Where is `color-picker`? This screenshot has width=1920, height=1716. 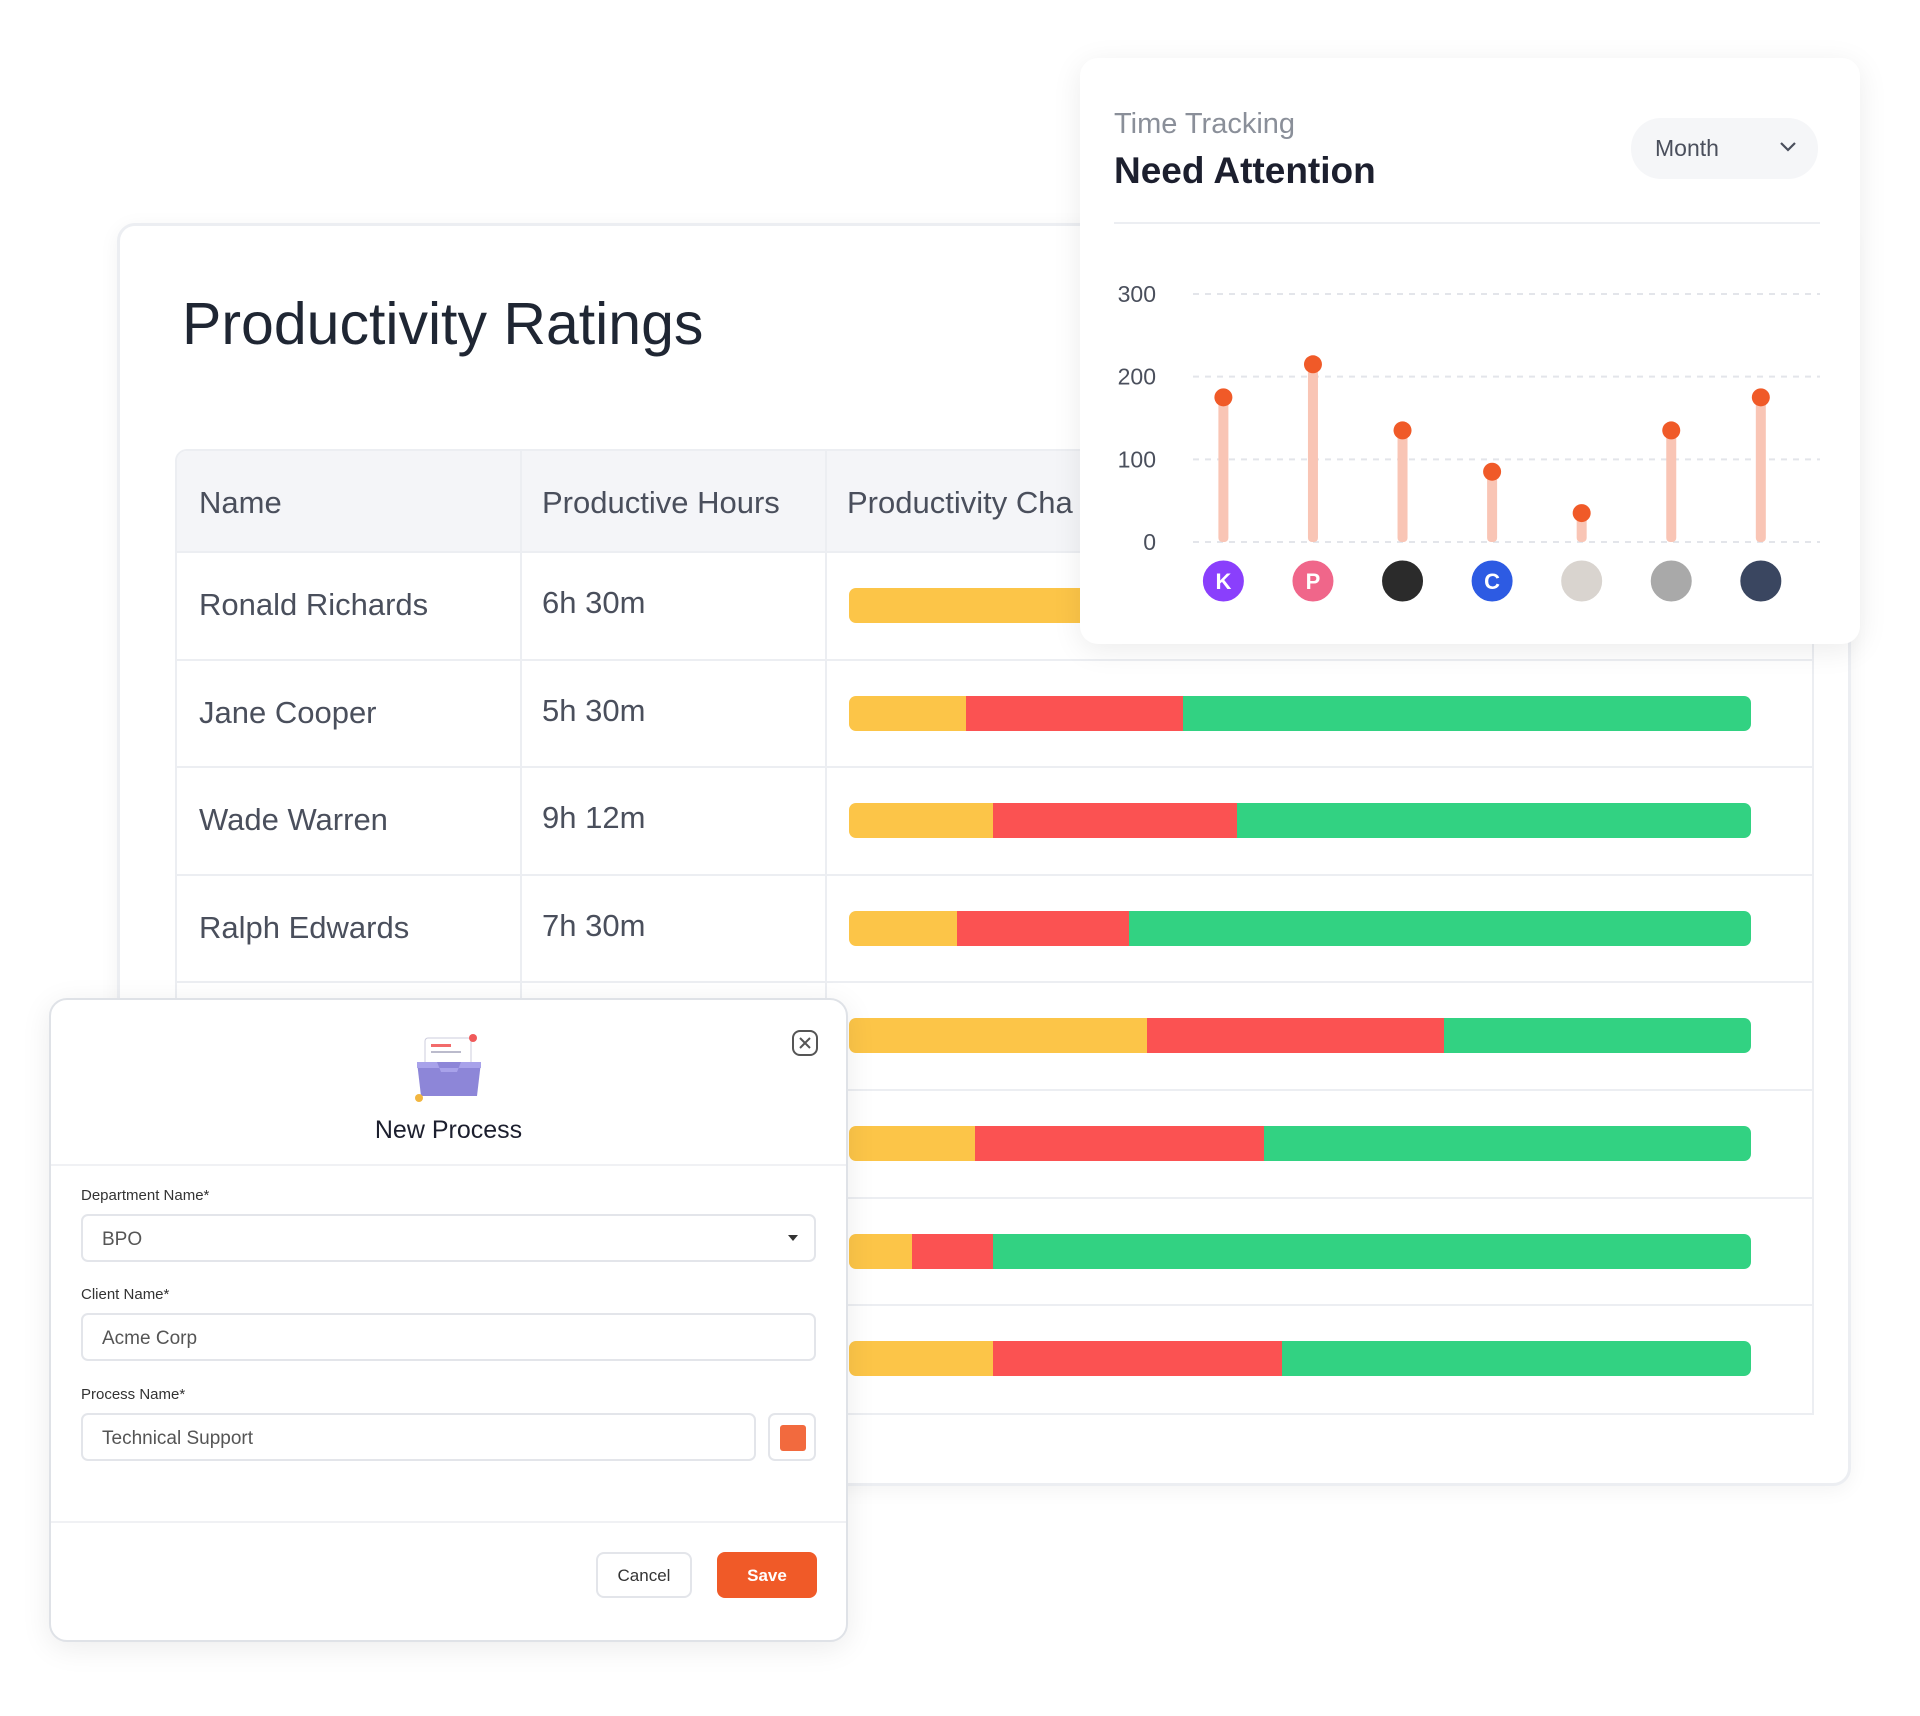 color-picker is located at coordinates (792, 1437).